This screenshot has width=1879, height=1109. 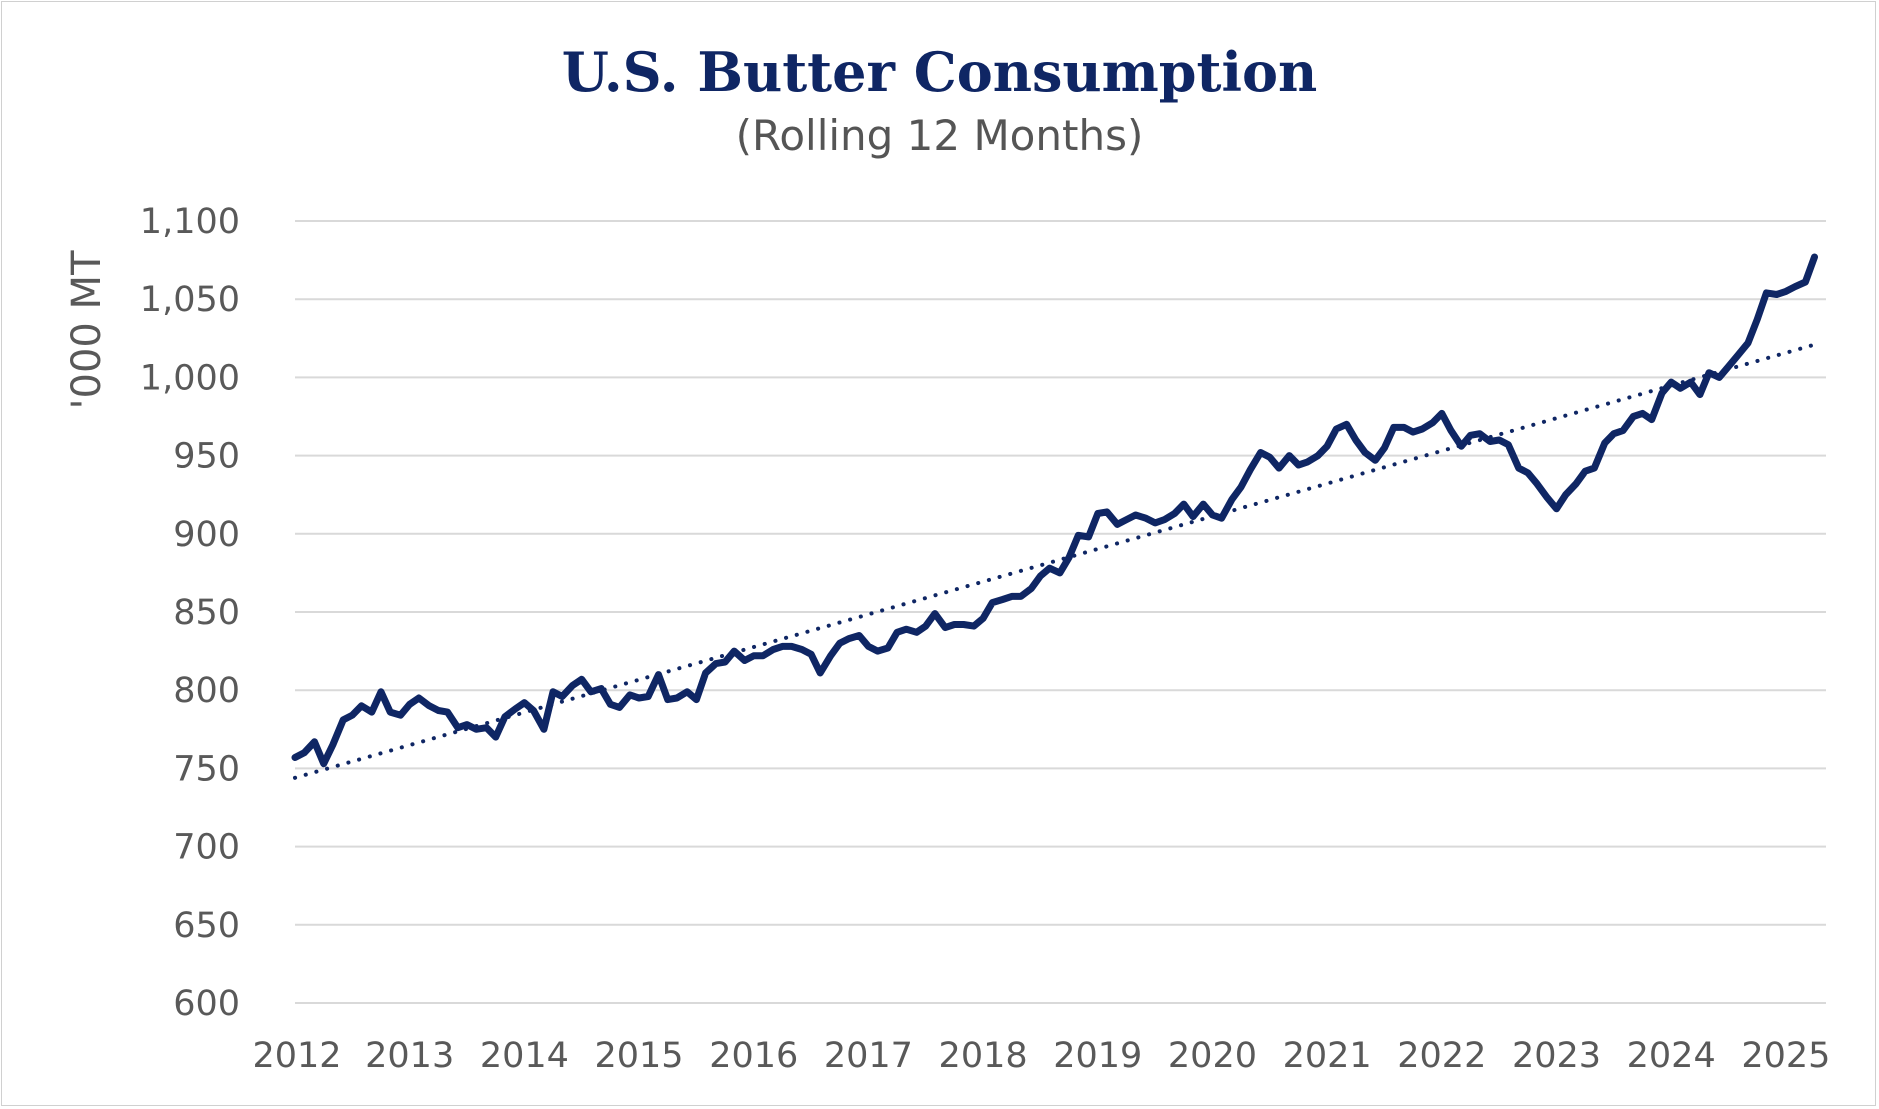 I want to click on y-axis-ticks: 600 650 700 750 800 850 900 950 1,000 1,050 1,100, so click(x=190, y=613).